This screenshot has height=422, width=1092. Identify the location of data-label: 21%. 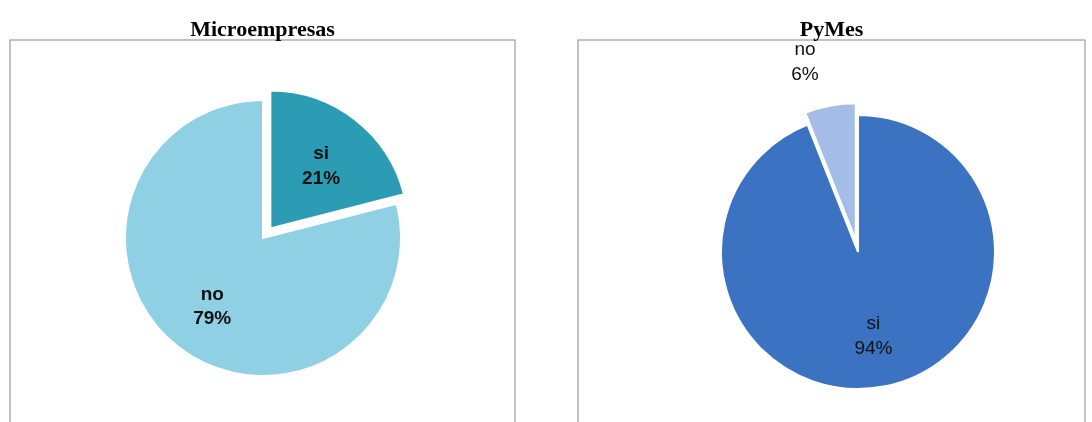
(321, 177).